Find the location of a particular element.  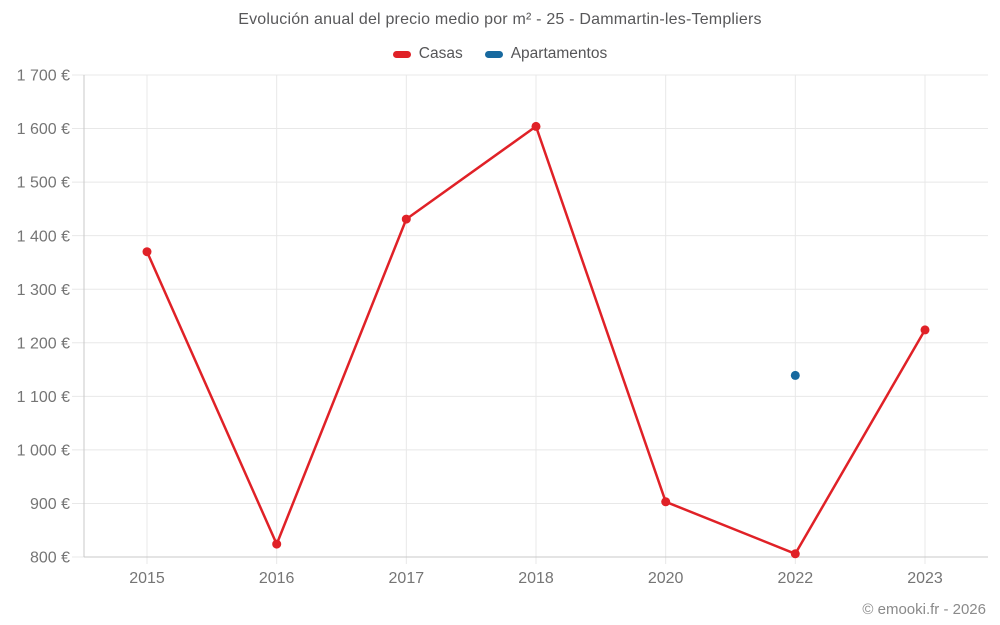

y-tick-label: 1 600 € is located at coordinates (43, 129).